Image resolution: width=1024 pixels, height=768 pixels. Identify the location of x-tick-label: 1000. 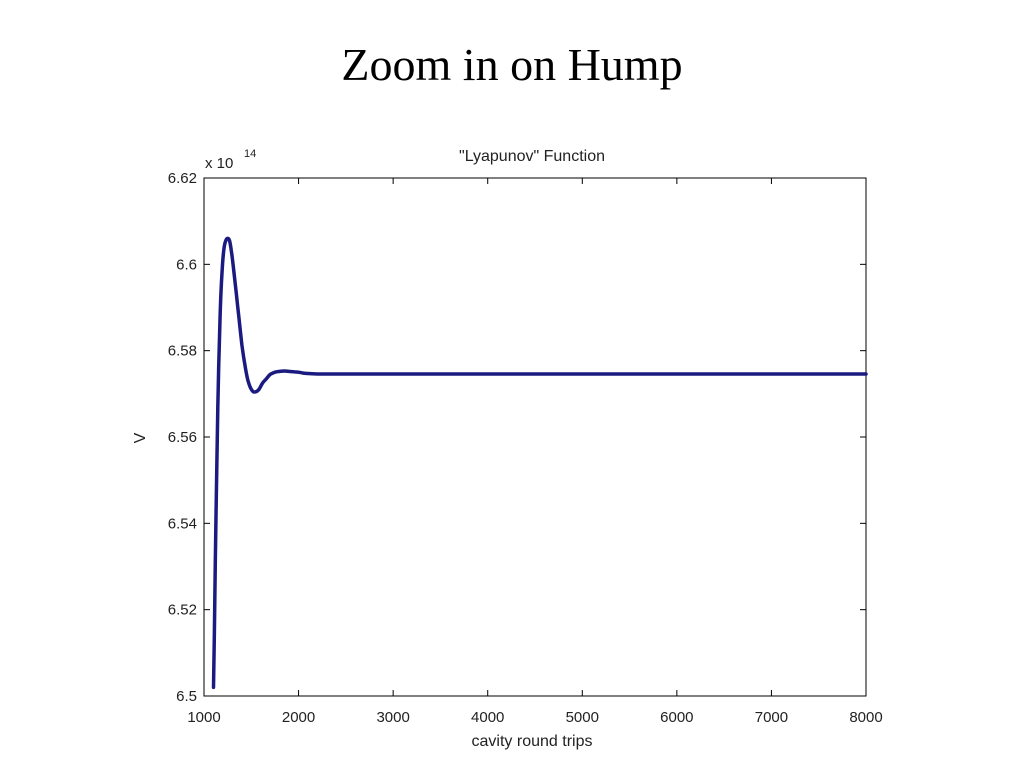
(203, 717).